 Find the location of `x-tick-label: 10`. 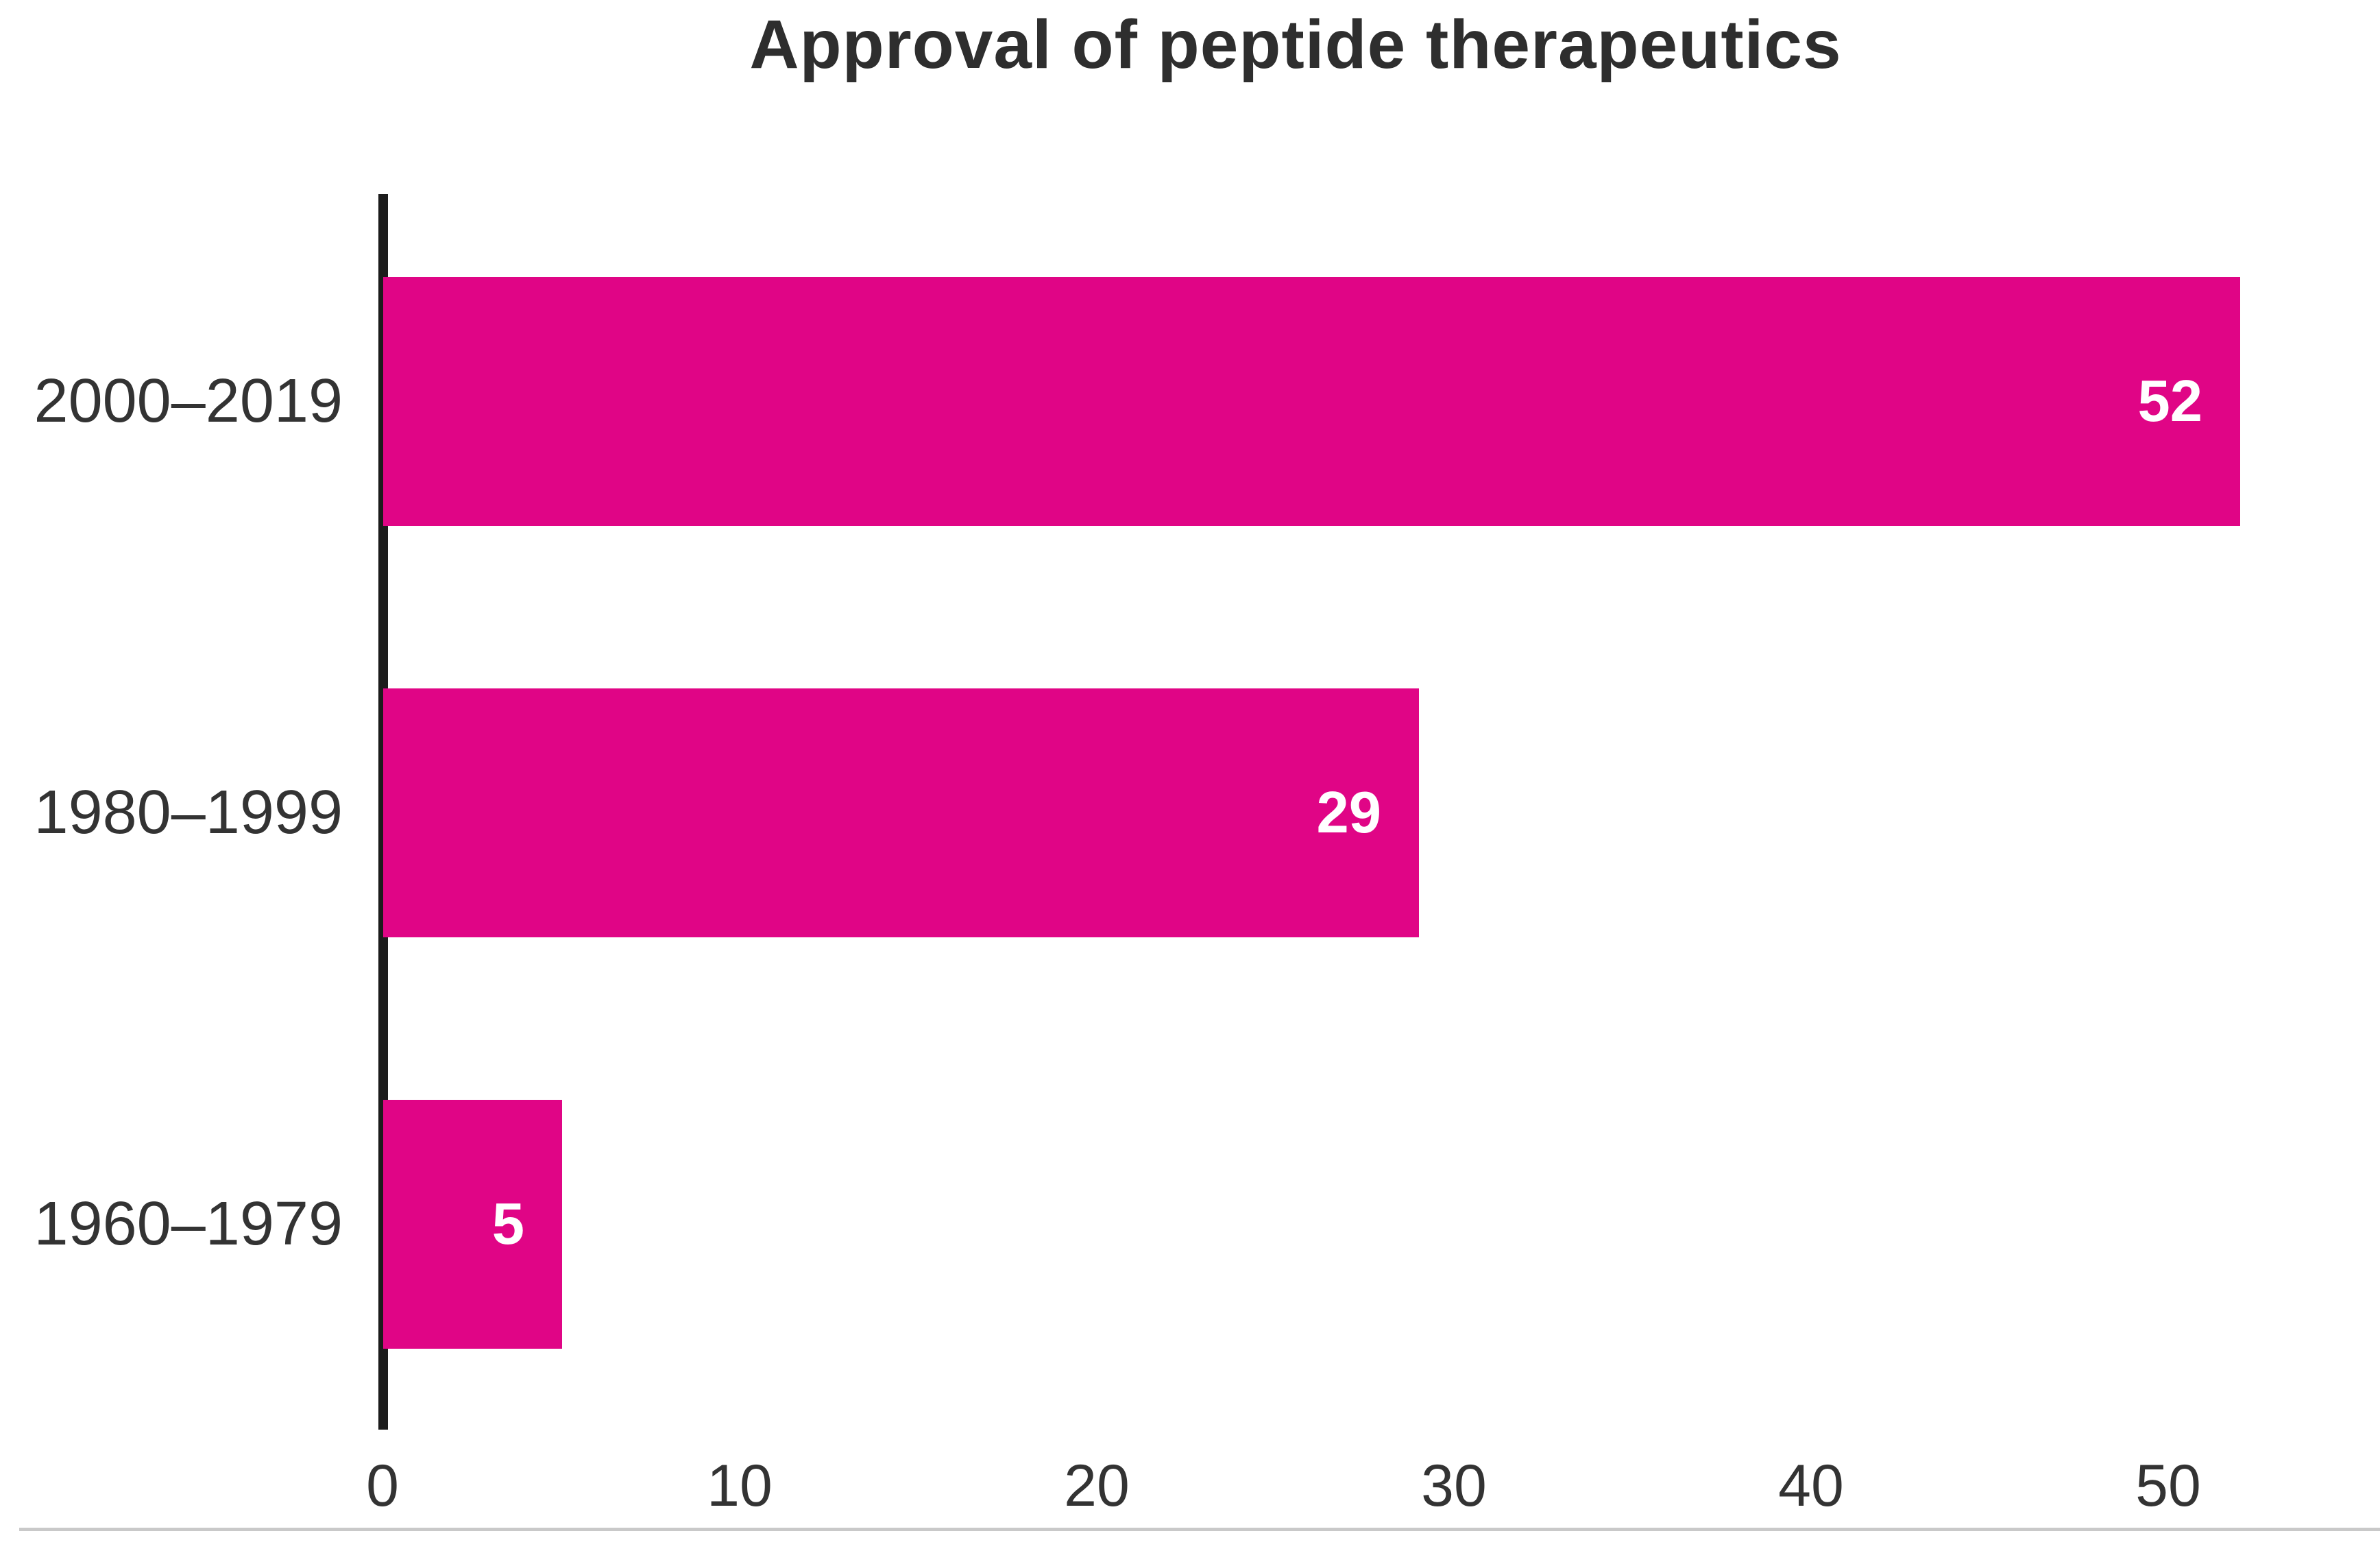

x-tick-label: 10 is located at coordinates (740, 1486).